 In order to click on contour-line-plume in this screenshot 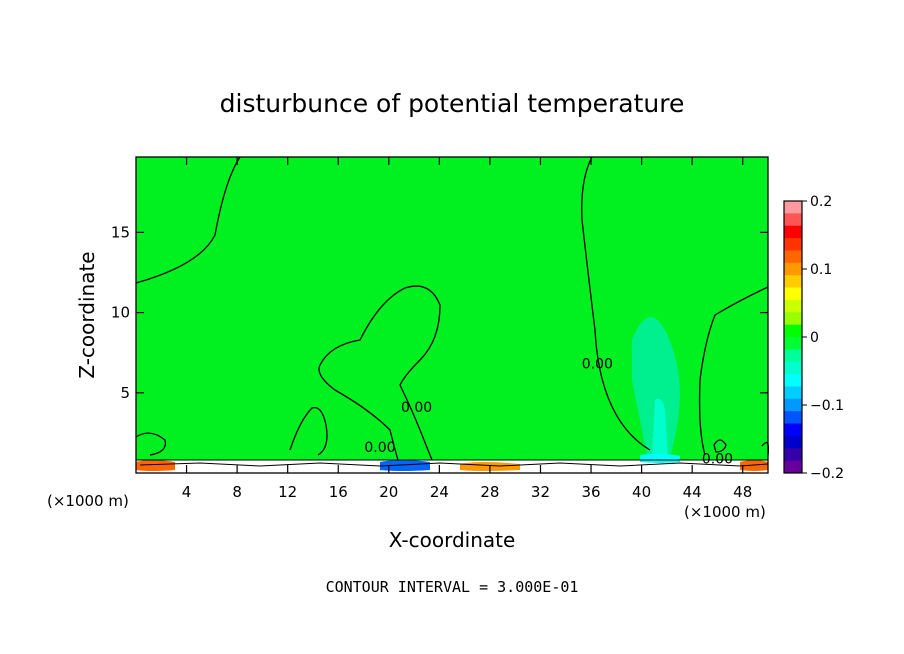, I will do `click(380, 373)`.